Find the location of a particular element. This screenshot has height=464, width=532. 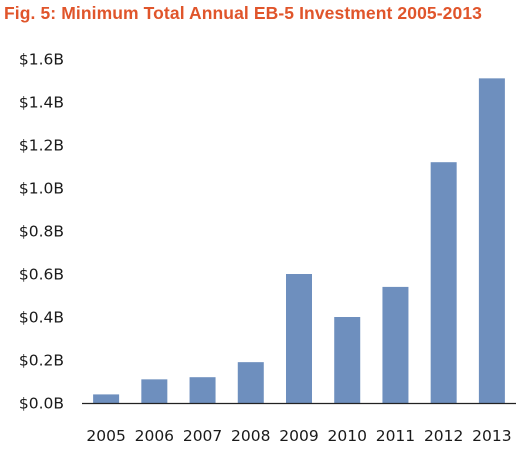

x-axis: 2005 2006 2007 2008 2009 2010 2011 2012 2013 is located at coordinates (299, 423).